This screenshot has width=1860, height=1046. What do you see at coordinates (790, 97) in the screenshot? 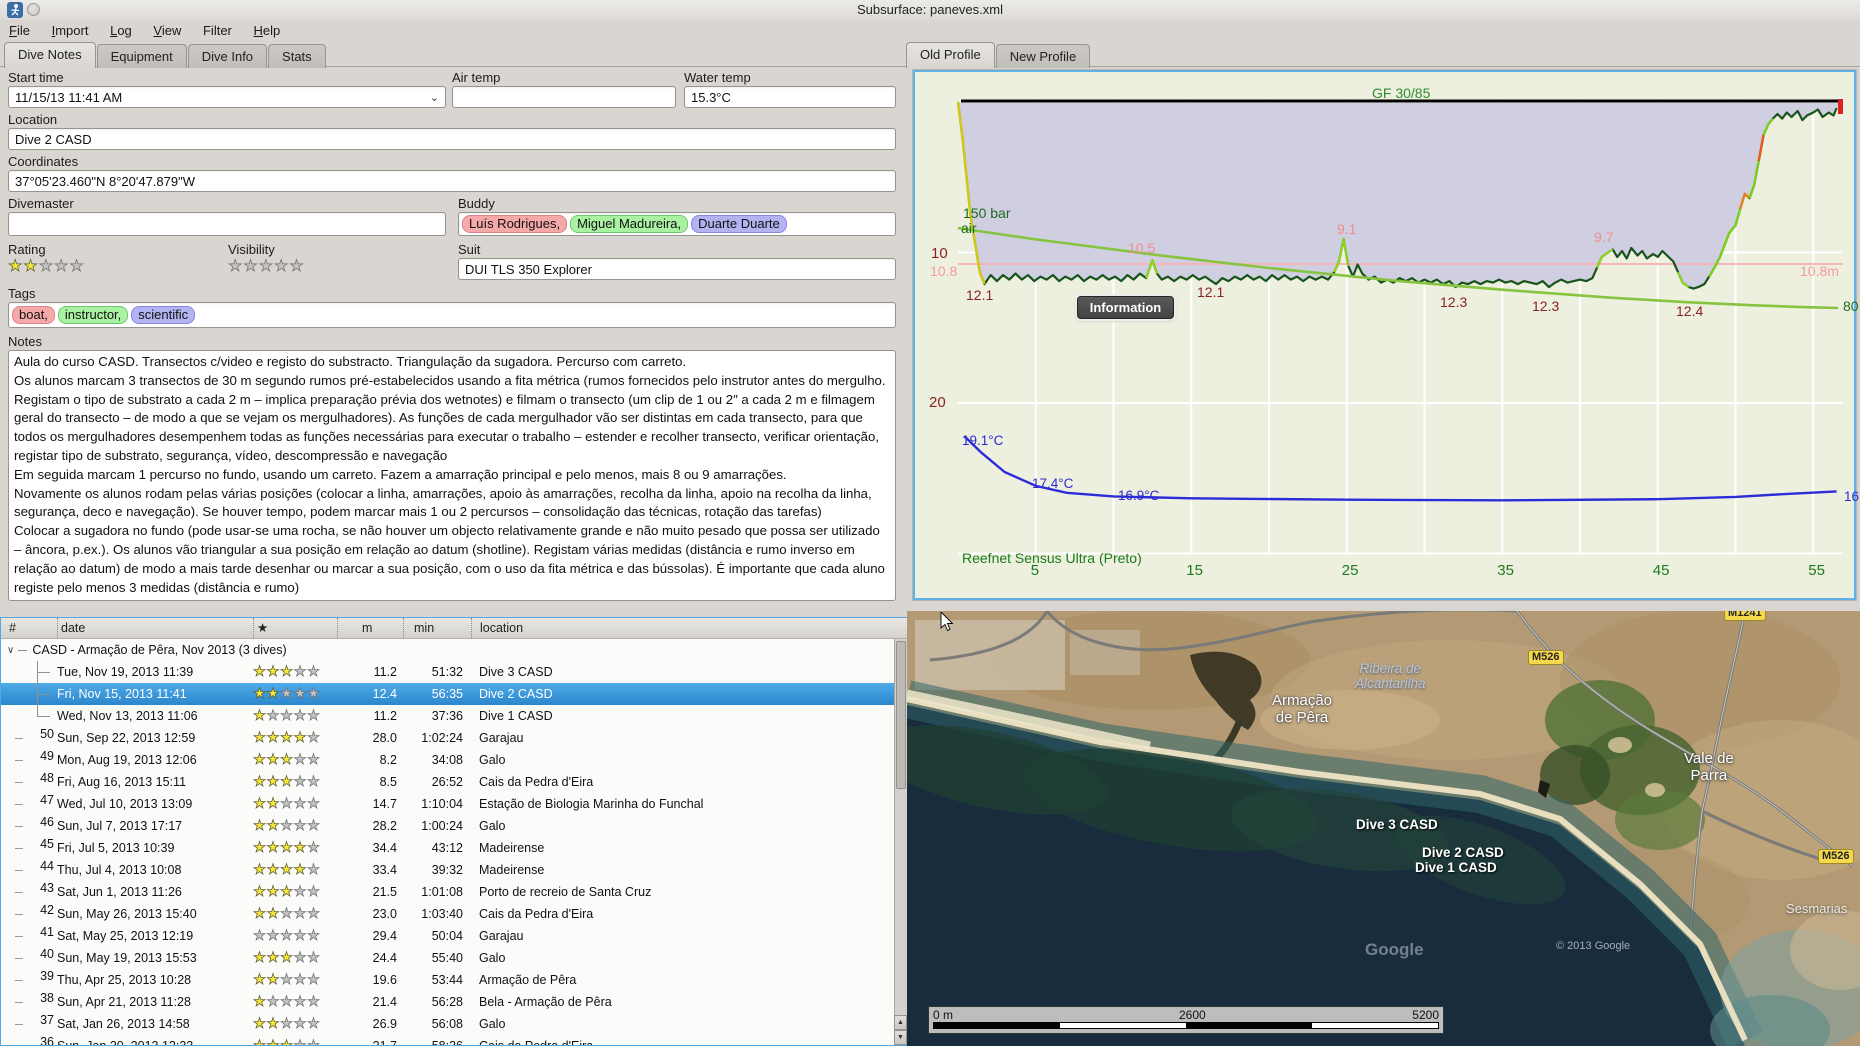
I see `water-temp-field: 15.3°C` at bounding box center [790, 97].